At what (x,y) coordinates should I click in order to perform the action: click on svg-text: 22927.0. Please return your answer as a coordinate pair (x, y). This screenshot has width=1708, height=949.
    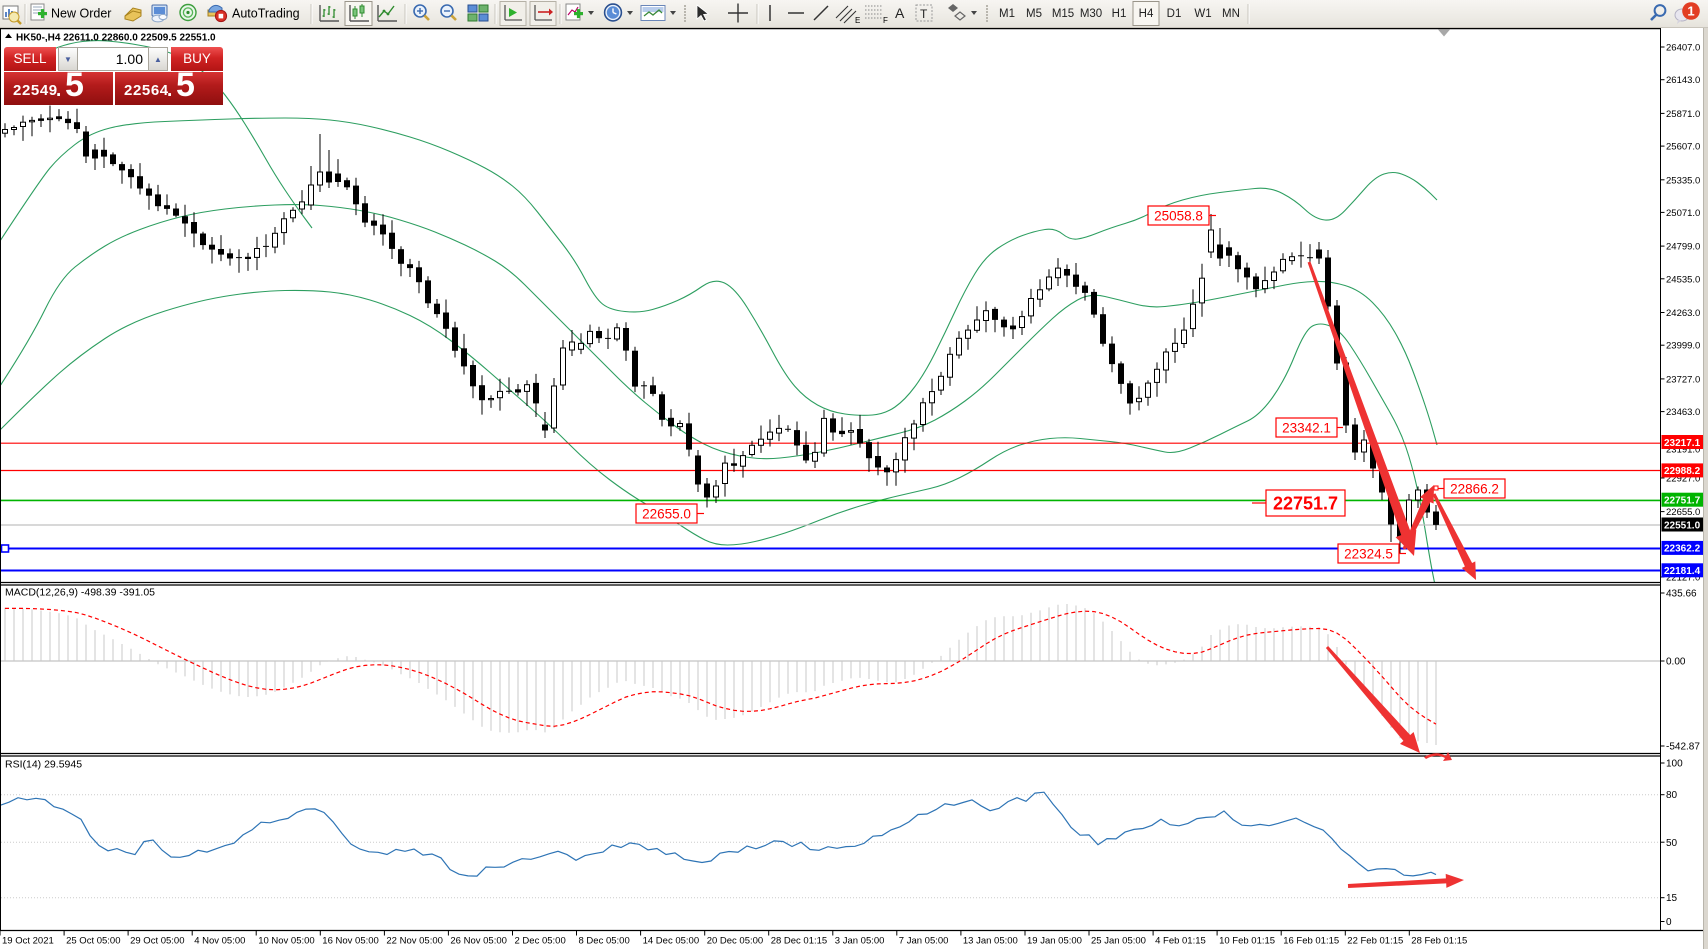
    Looking at the image, I should click on (1683, 479).